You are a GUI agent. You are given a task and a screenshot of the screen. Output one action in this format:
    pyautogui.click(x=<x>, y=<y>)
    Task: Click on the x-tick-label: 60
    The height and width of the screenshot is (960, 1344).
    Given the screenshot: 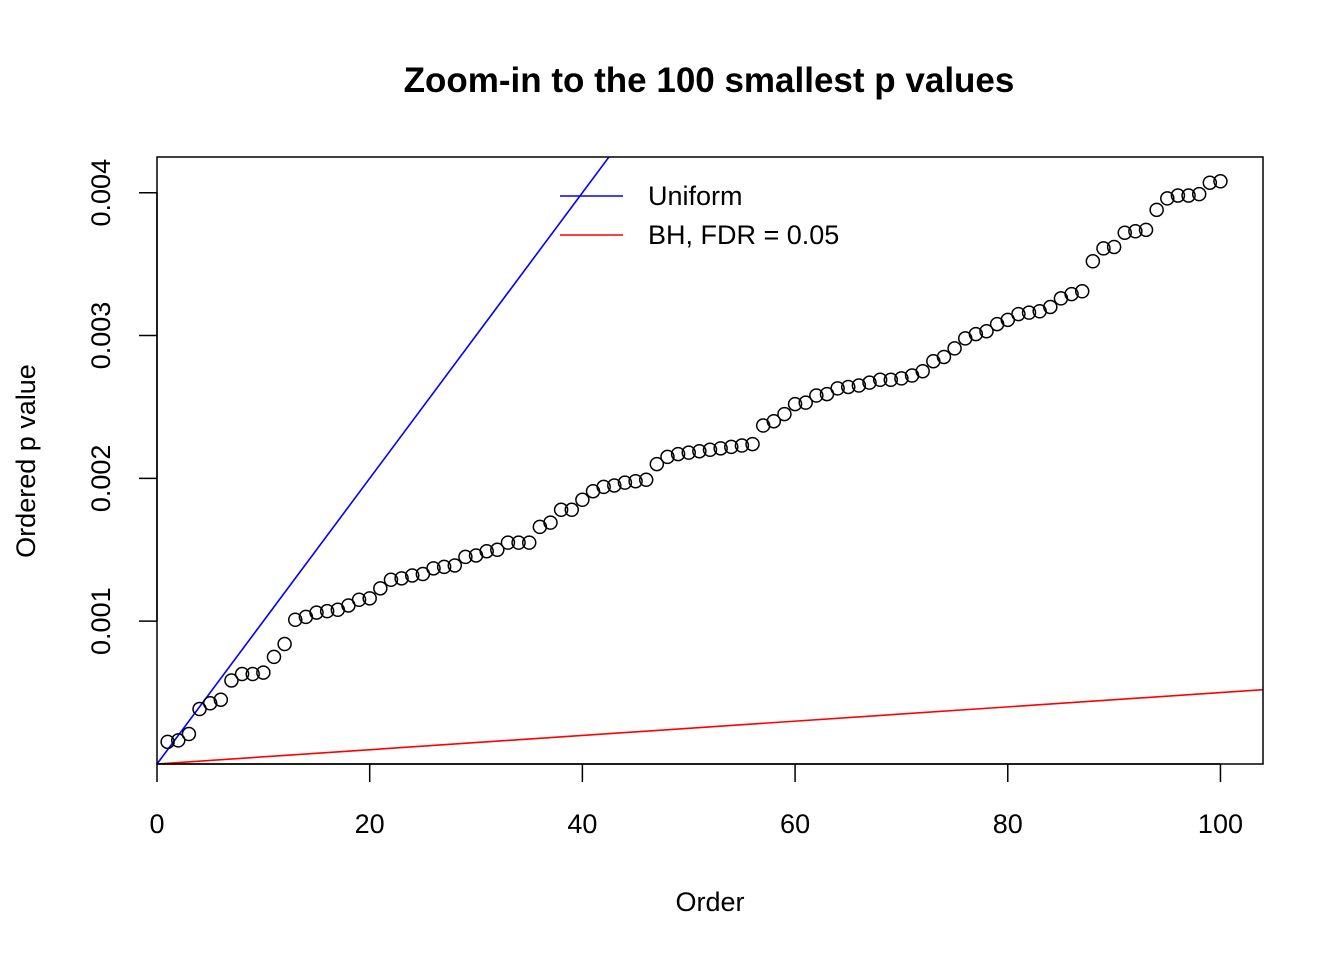 What is the action you would take?
    pyautogui.click(x=795, y=824)
    